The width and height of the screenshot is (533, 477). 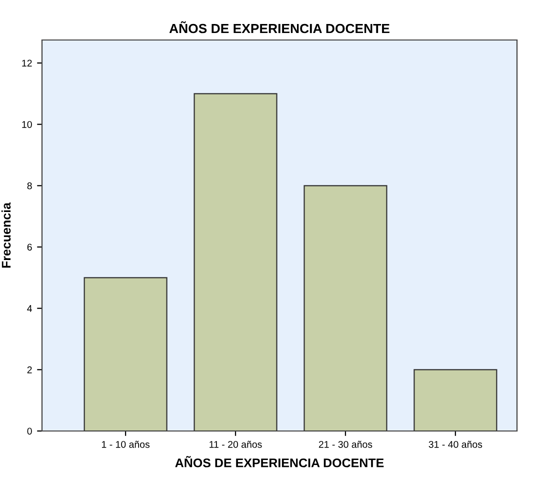 What do you see at coordinates (29, 431) in the screenshot?
I see `y-tick-label: 0` at bounding box center [29, 431].